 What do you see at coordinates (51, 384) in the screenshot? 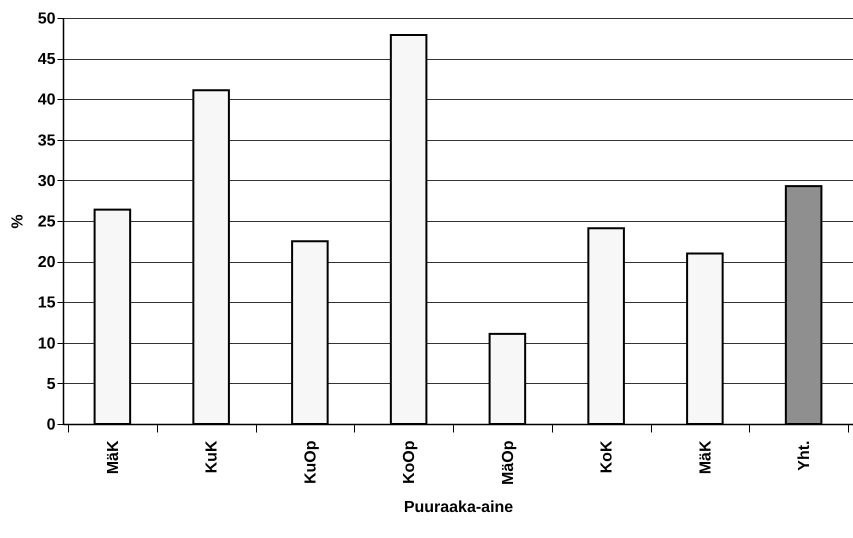
I see `y-tick-label: 5` at bounding box center [51, 384].